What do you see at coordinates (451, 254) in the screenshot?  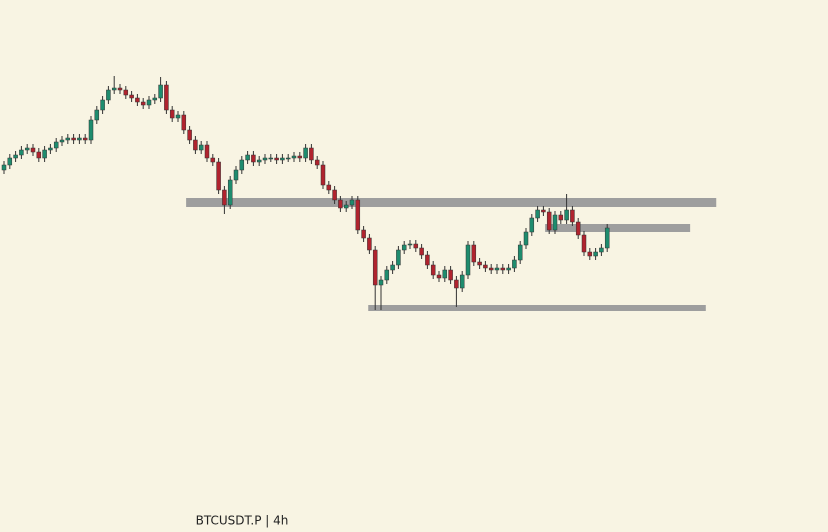 I see `zones` at bounding box center [451, 254].